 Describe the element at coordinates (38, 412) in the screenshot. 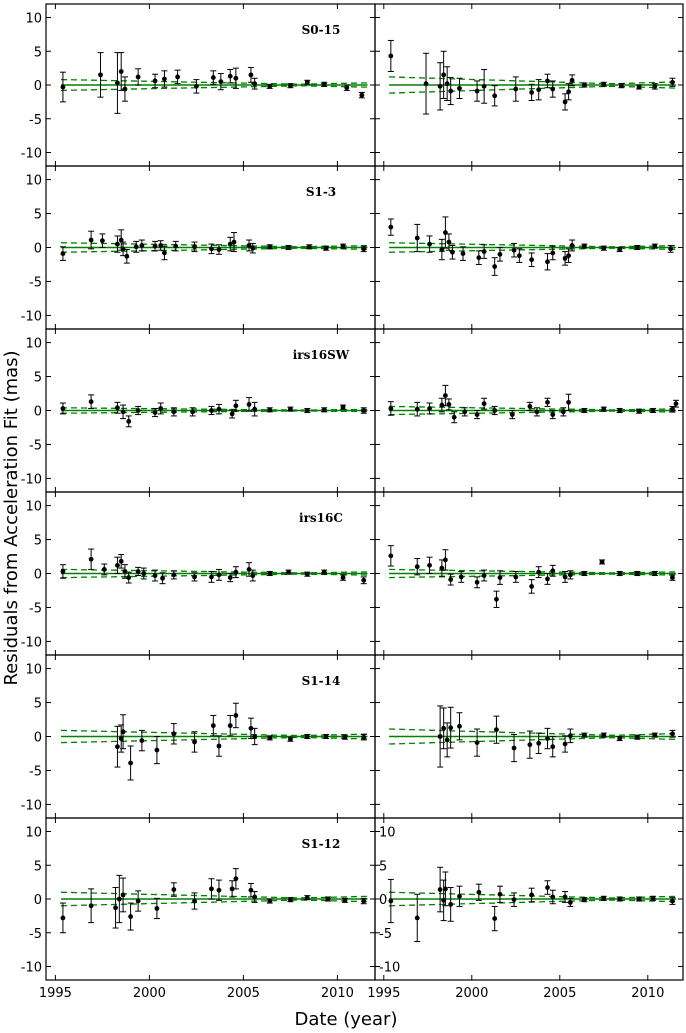

I see `y-tick-label: 0` at that location.